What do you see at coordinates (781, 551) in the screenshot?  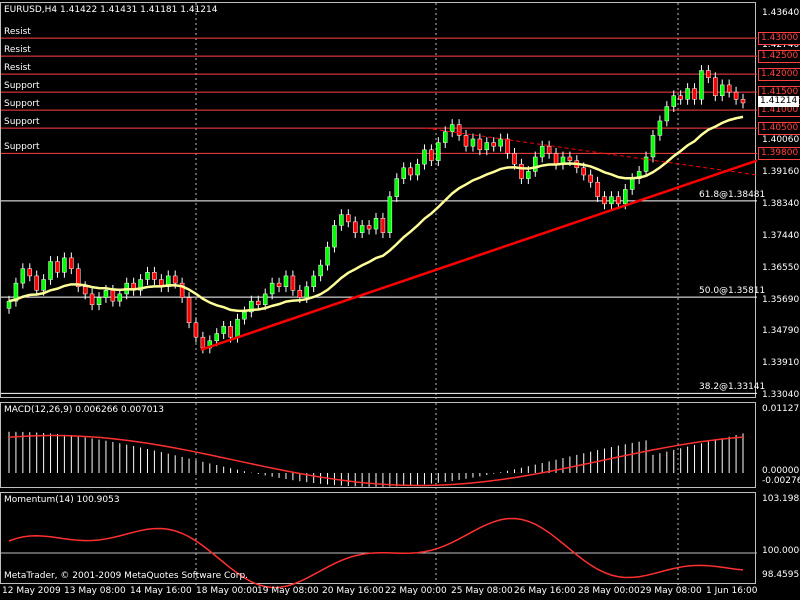 I see `momentum-tick: 100.0000` at bounding box center [781, 551].